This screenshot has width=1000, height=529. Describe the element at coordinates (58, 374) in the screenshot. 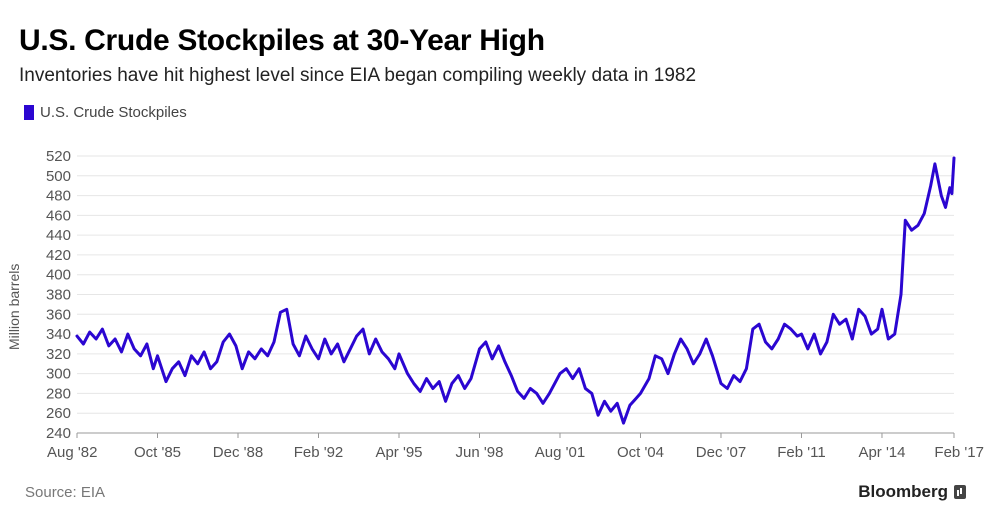

I see `y-tick-label: 300` at that location.